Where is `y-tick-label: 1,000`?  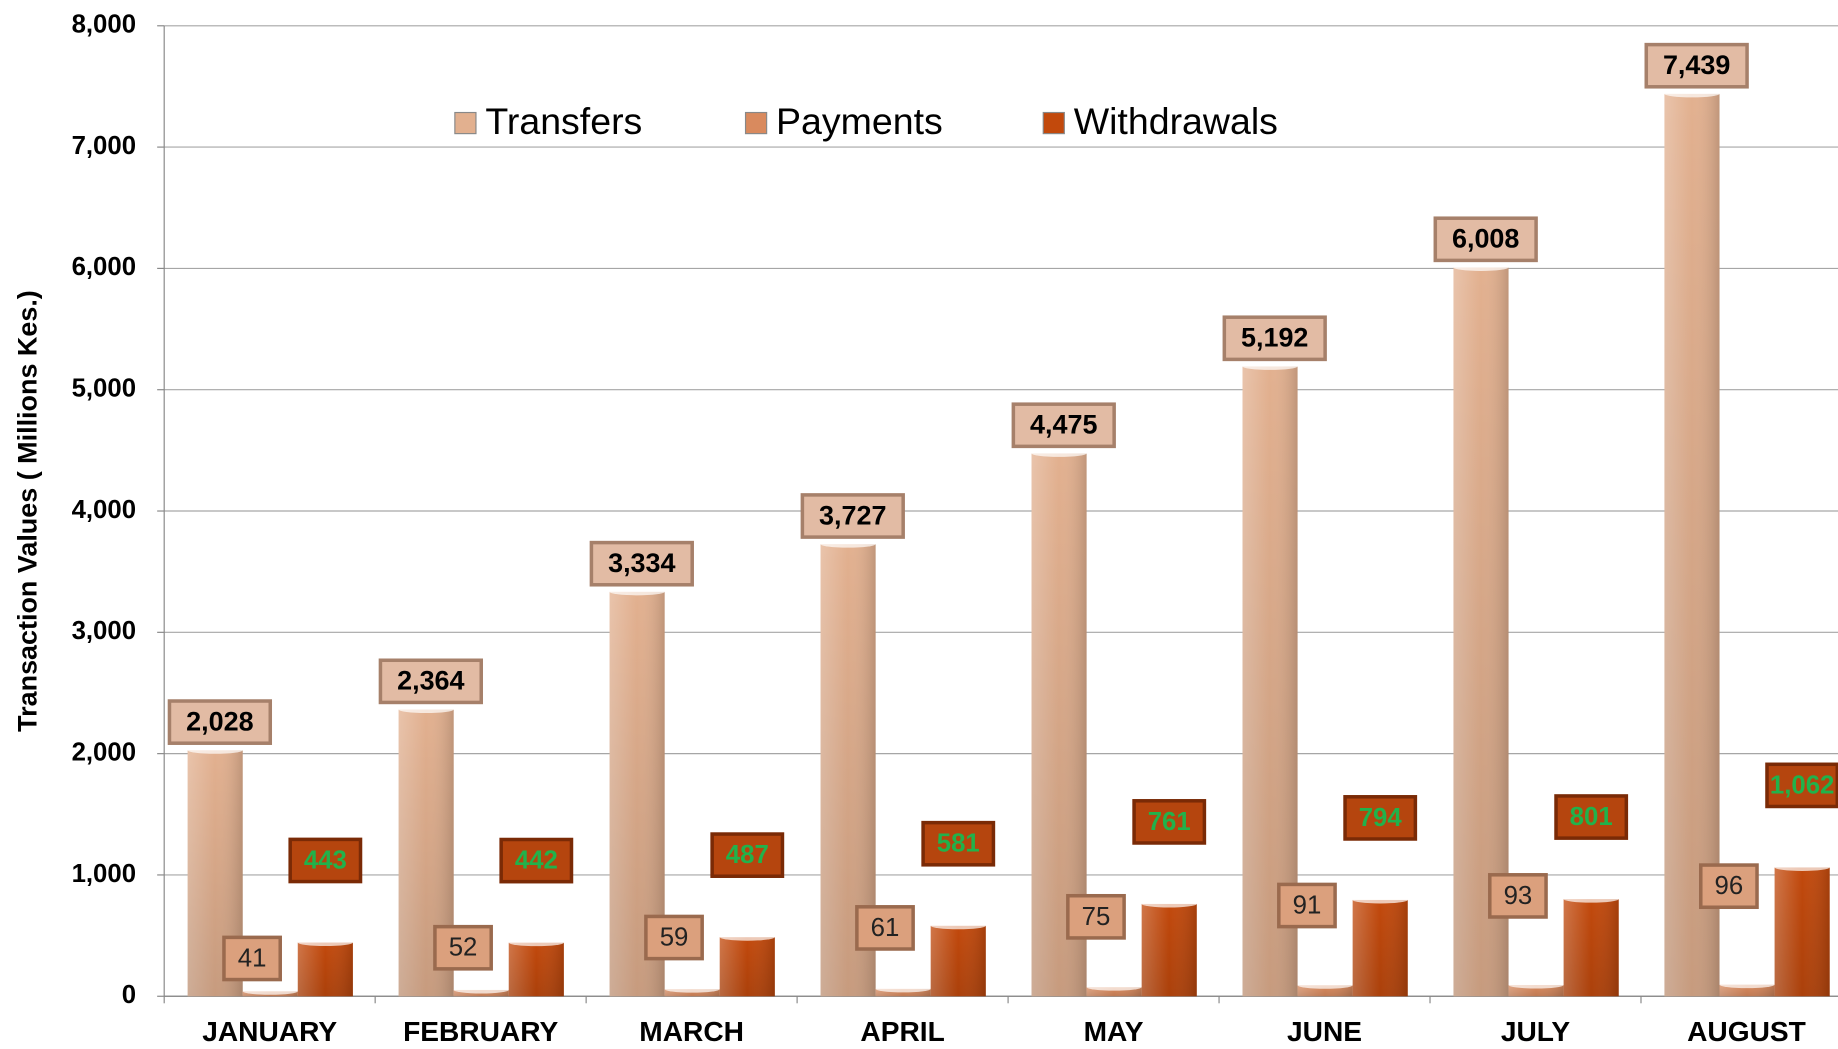 y-tick-label: 1,000 is located at coordinates (104, 874).